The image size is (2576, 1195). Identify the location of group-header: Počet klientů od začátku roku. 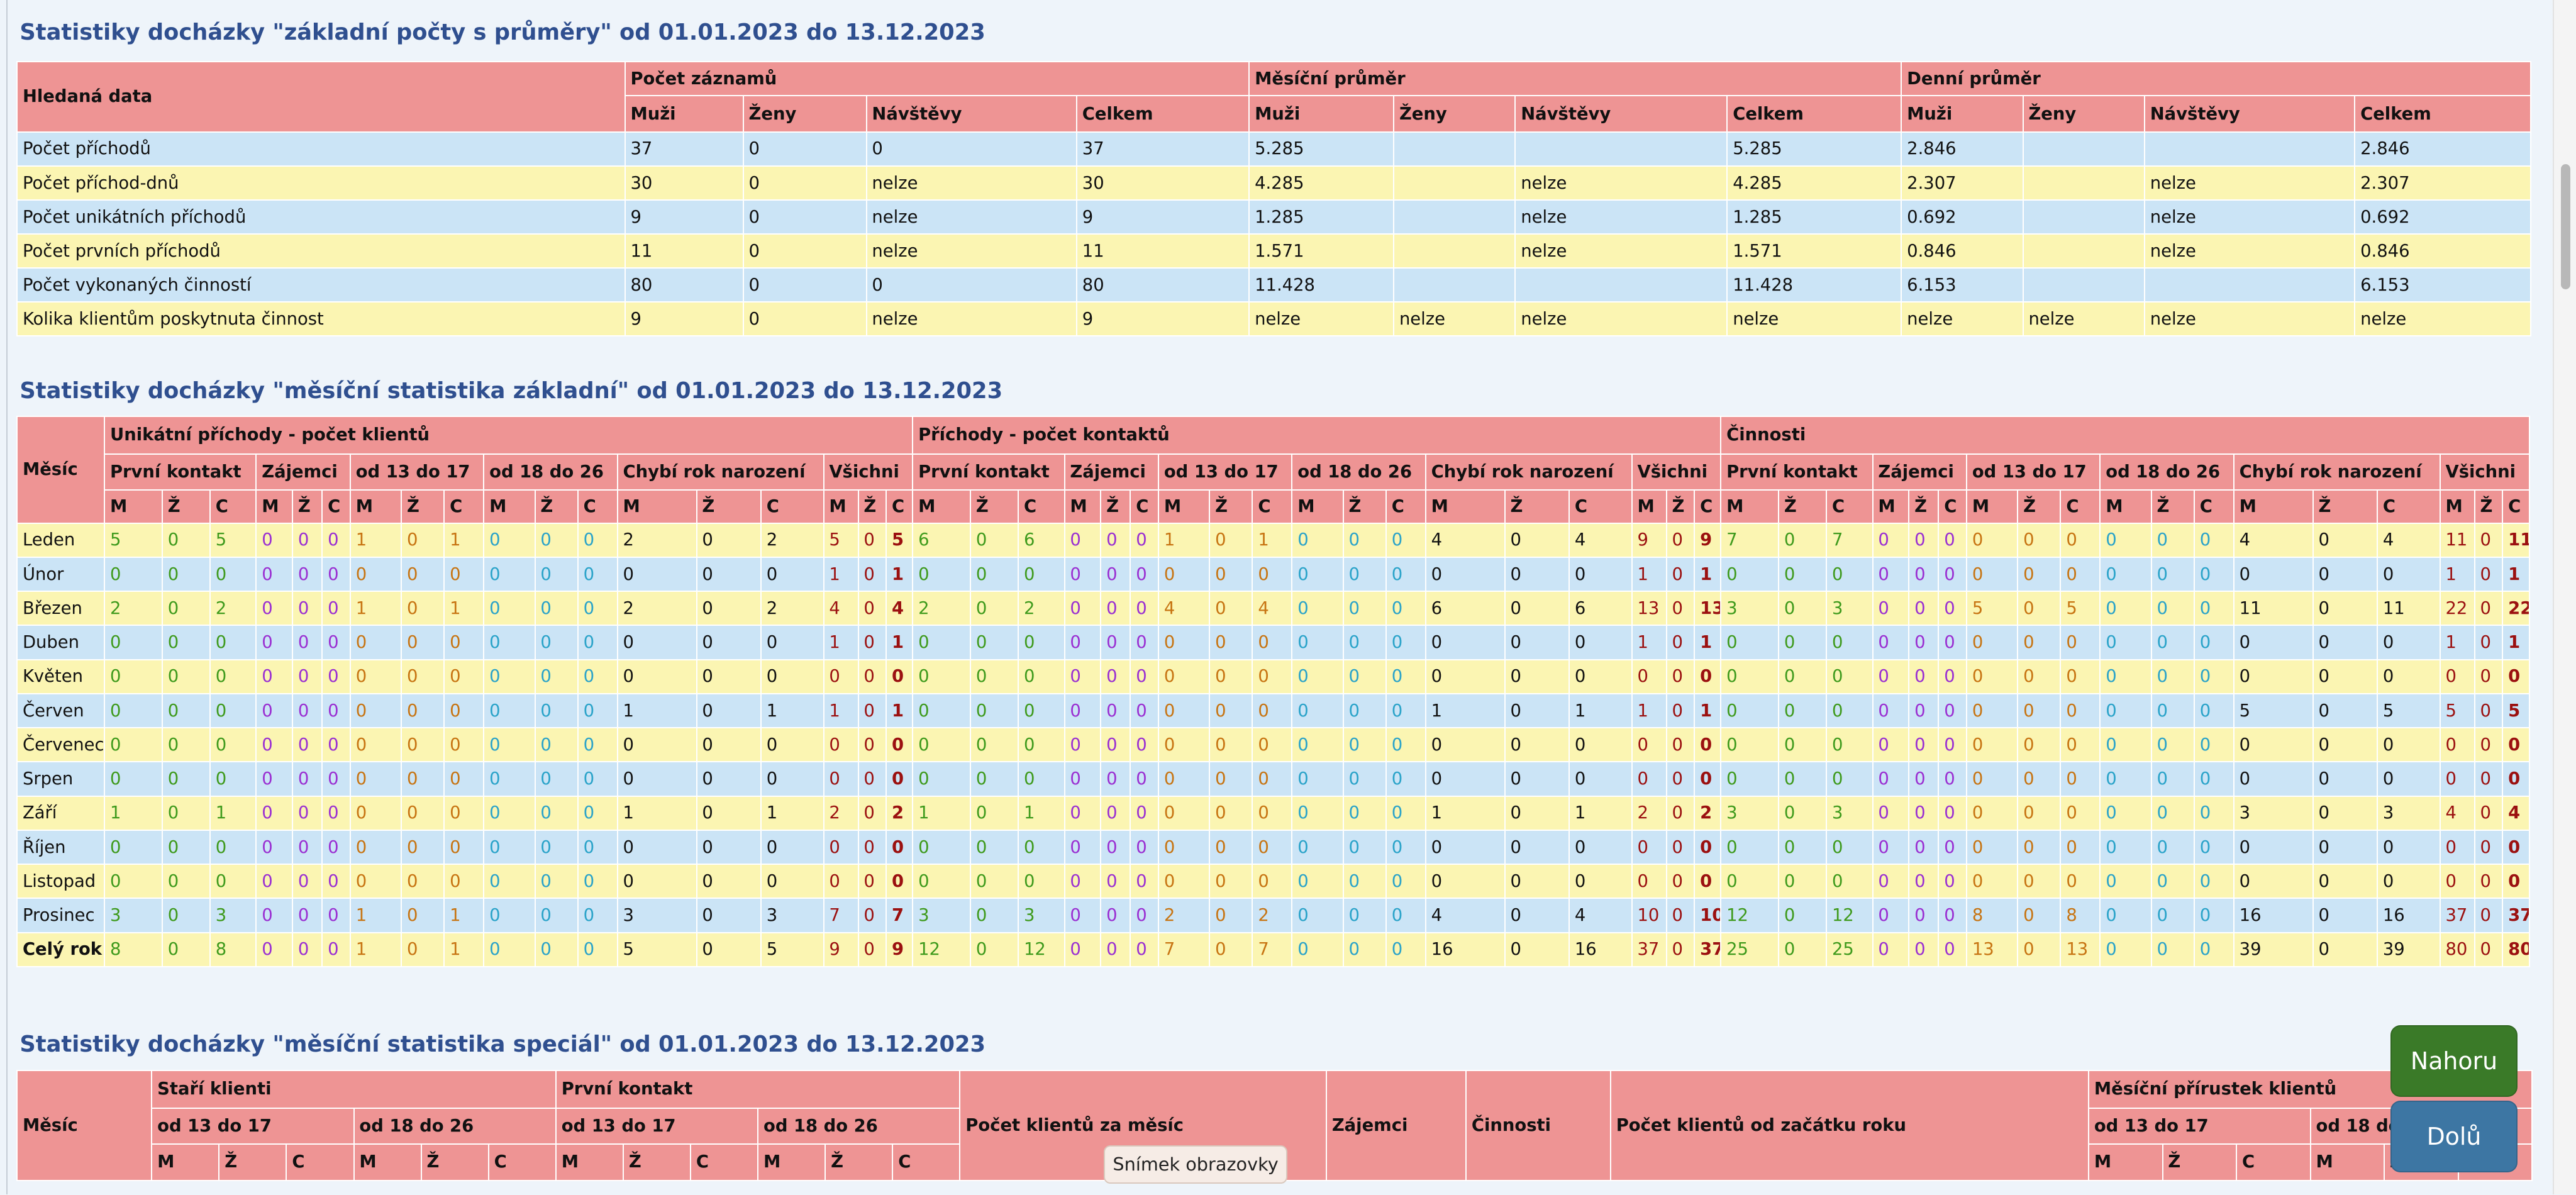
(1849, 1125).